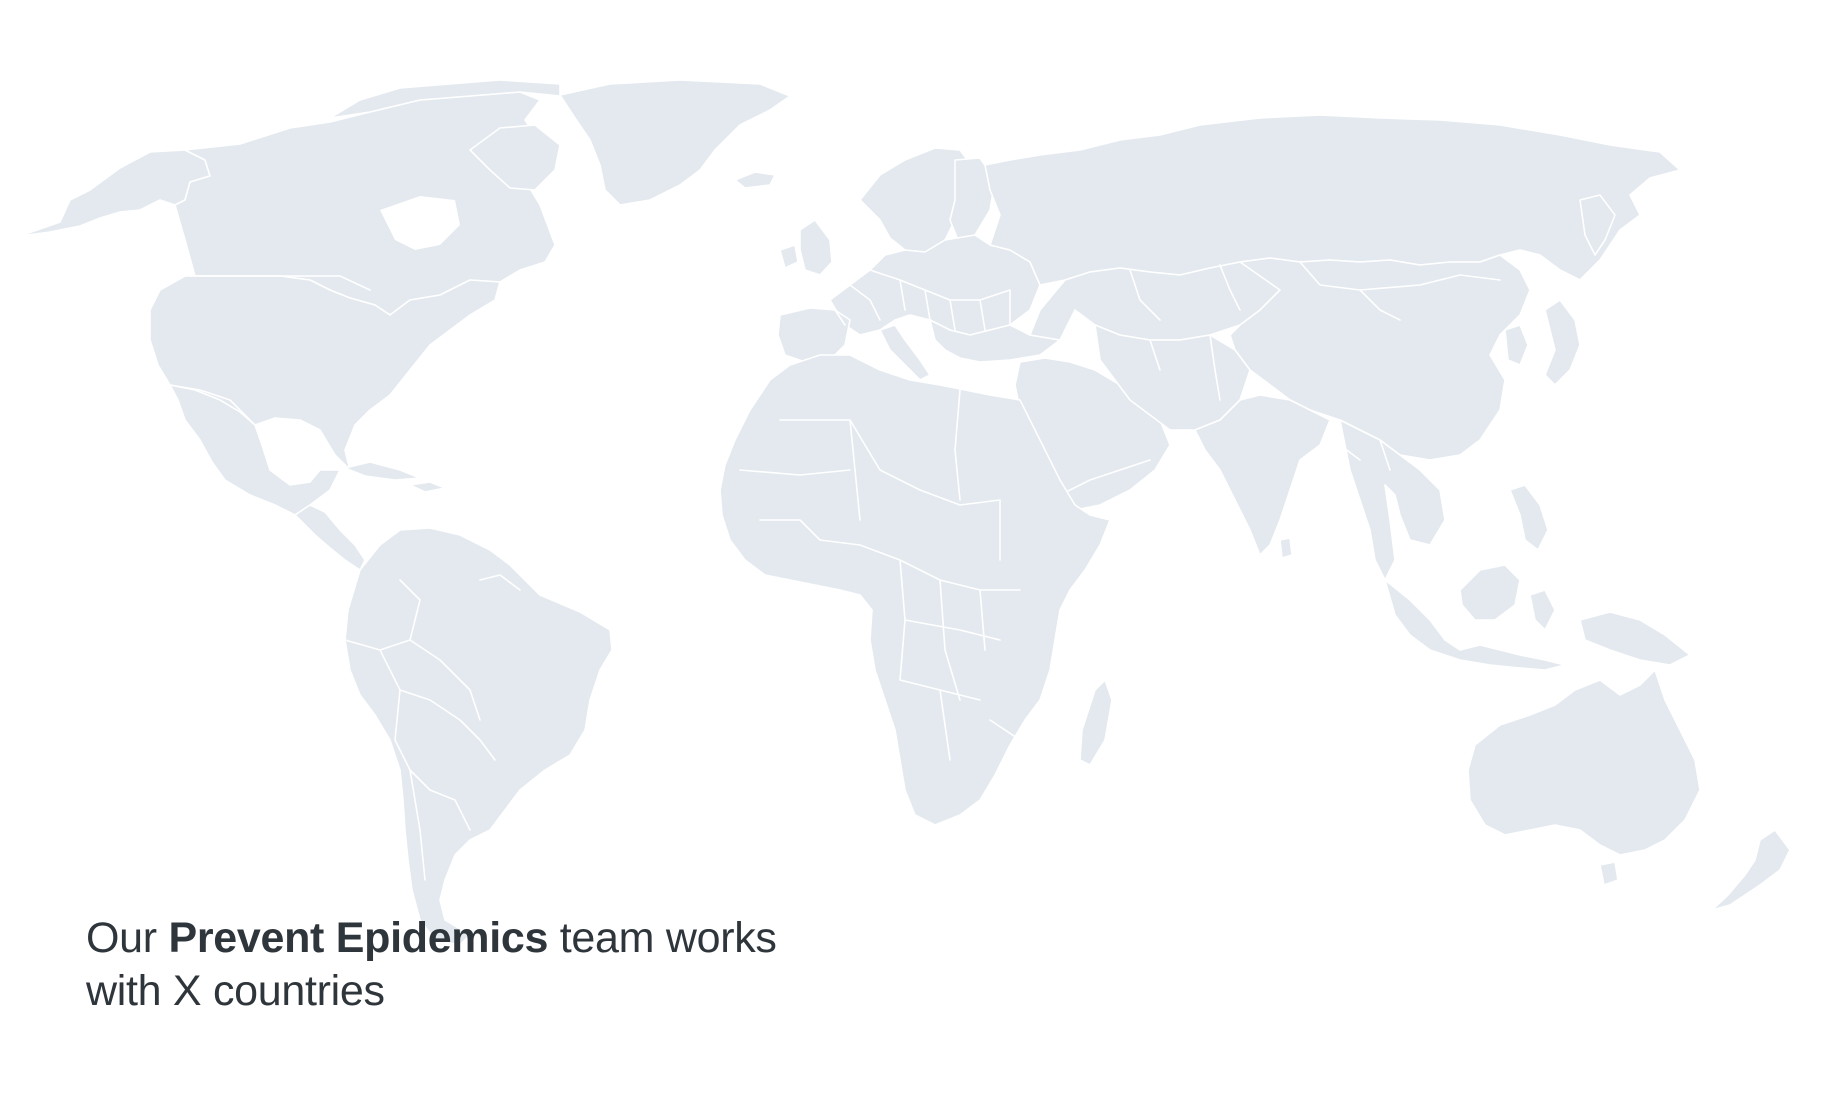 The height and width of the screenshot is (1098, 1830). I want to click on sri-lanka, so click(1286, 548).